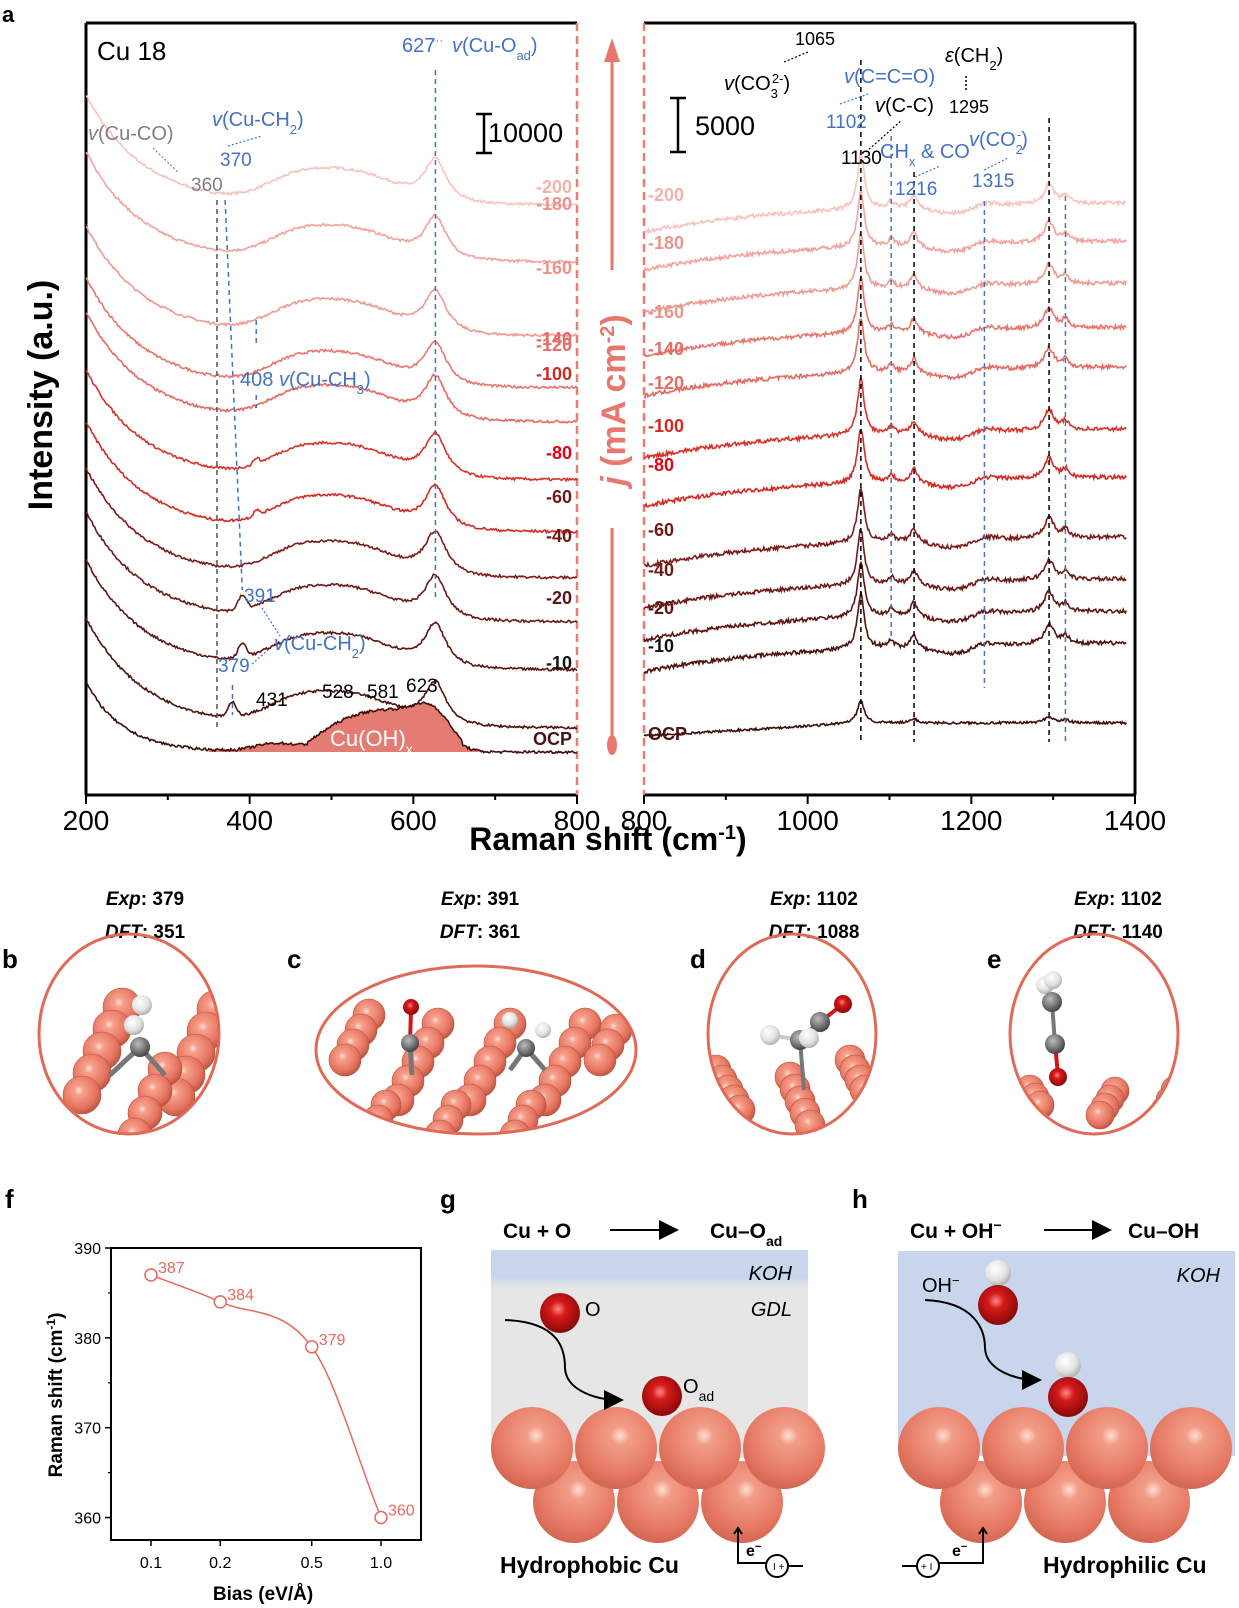  Describe the element at coordinates (993, 181) in the screenshot. I see `annotation-1315: 1315` at that location.